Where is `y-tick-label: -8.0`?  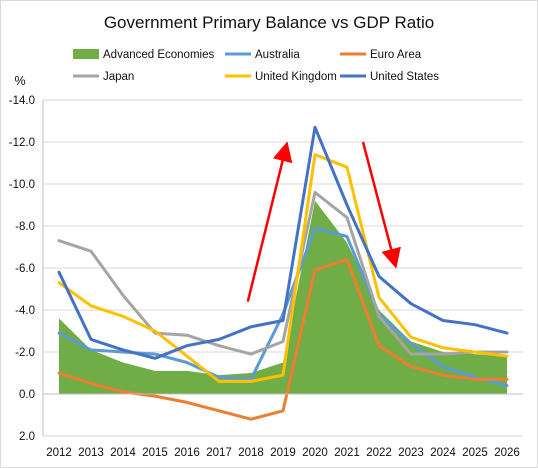
y-tick-label: -8.0 is located at coordinates (25, 227).